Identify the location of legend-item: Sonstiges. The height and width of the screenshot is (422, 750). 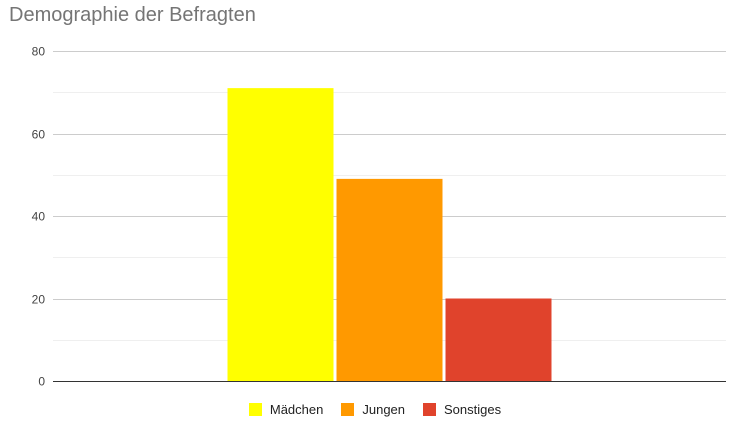
(462, 409).